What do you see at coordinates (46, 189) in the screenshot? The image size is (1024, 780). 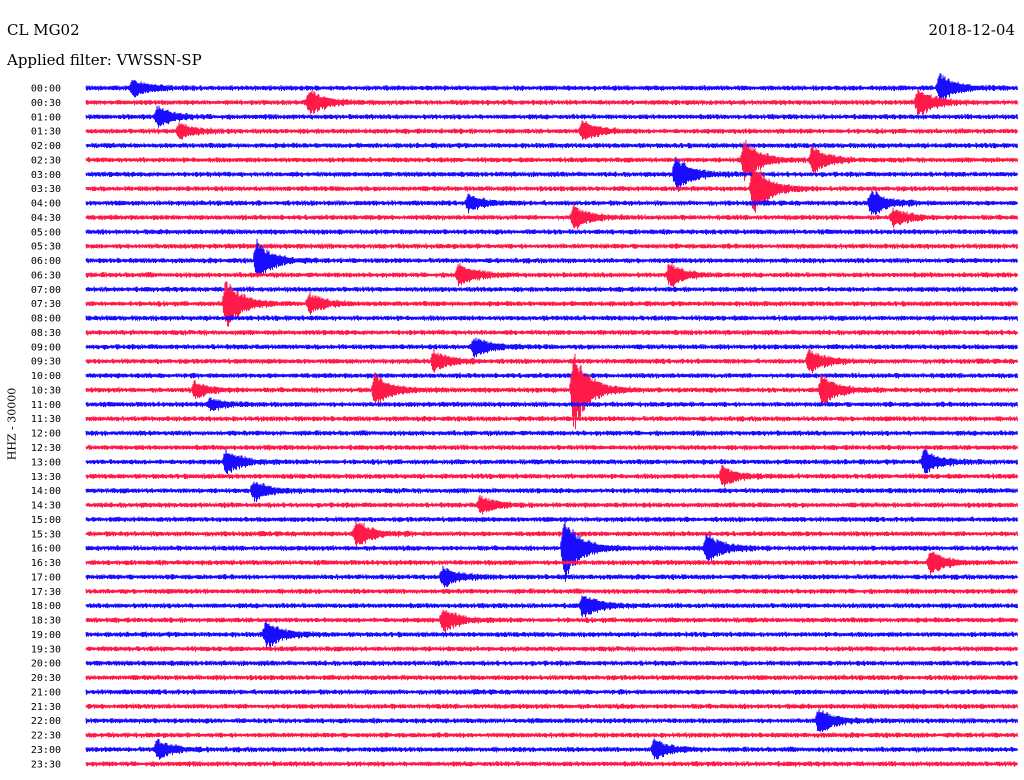 I see `row-label: 03:30` at bounding box center [46, 189].